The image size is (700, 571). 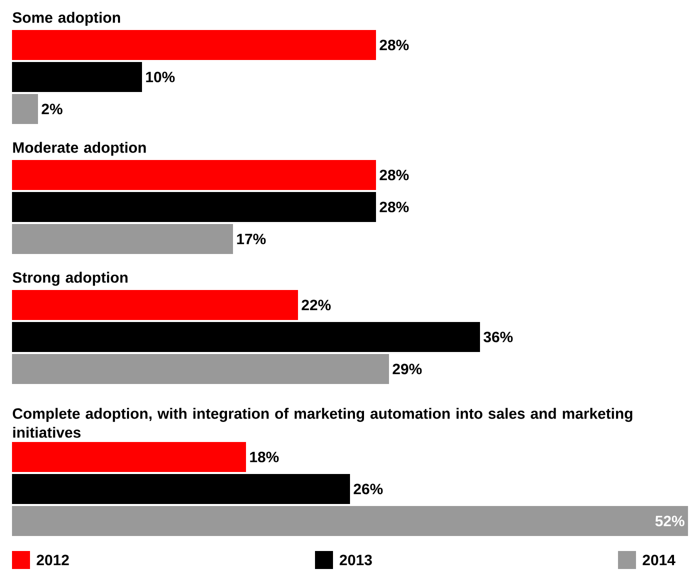 I want to click on data-label: 2%, so click(x=52, y=109).